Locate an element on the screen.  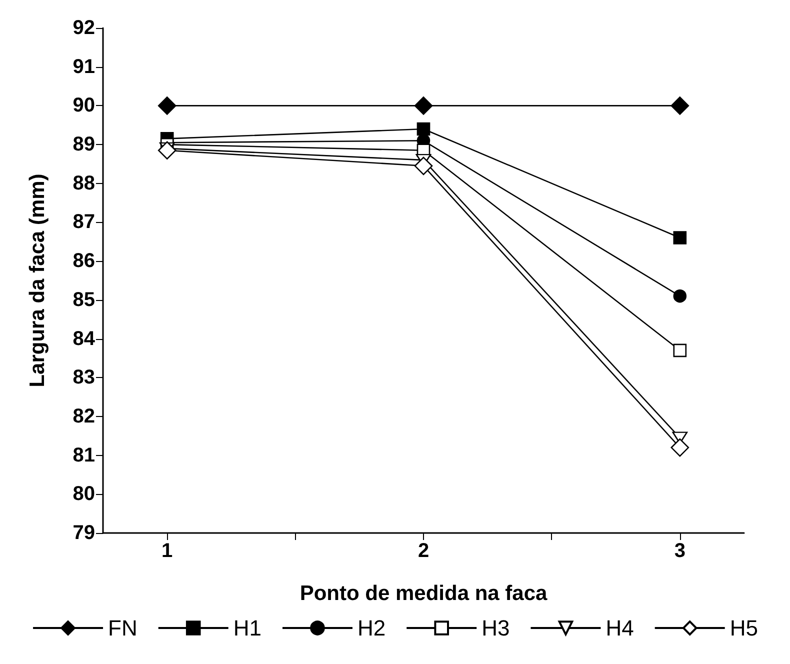
y-tick-label: 88 is located at coordinates (83, 183).